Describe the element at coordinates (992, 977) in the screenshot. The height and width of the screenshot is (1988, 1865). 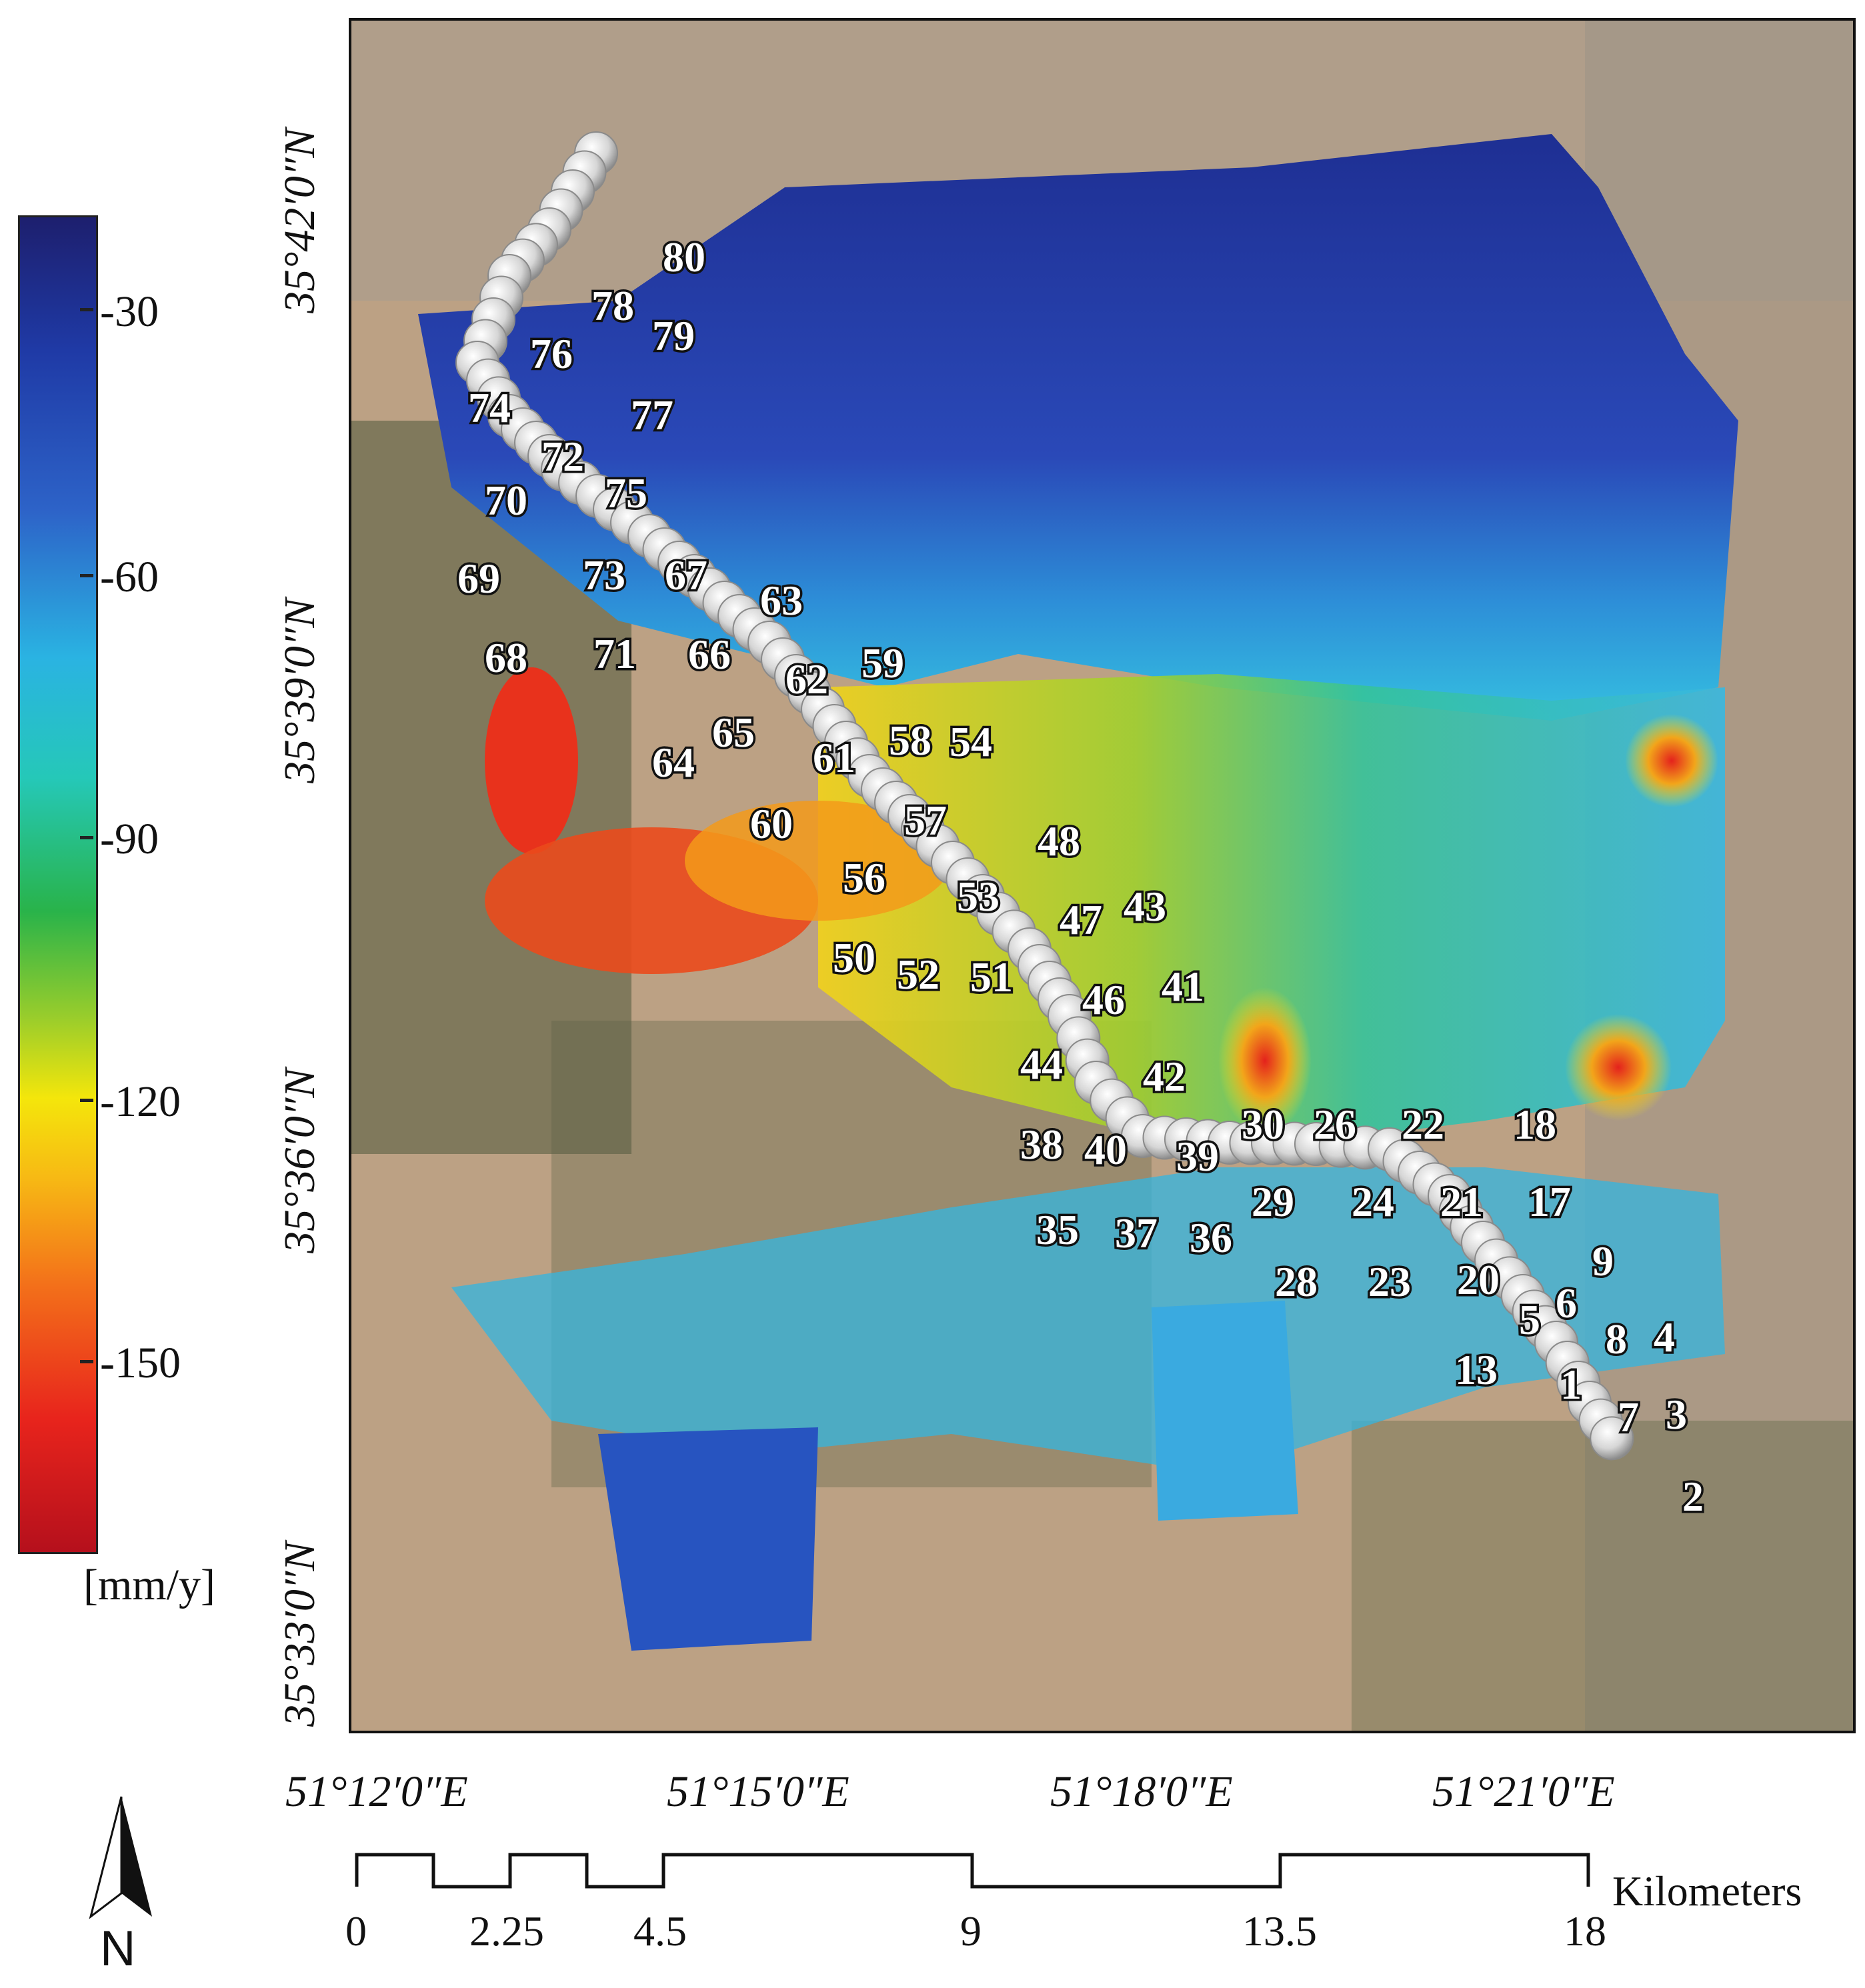
I see `point-label: 51` at that location.